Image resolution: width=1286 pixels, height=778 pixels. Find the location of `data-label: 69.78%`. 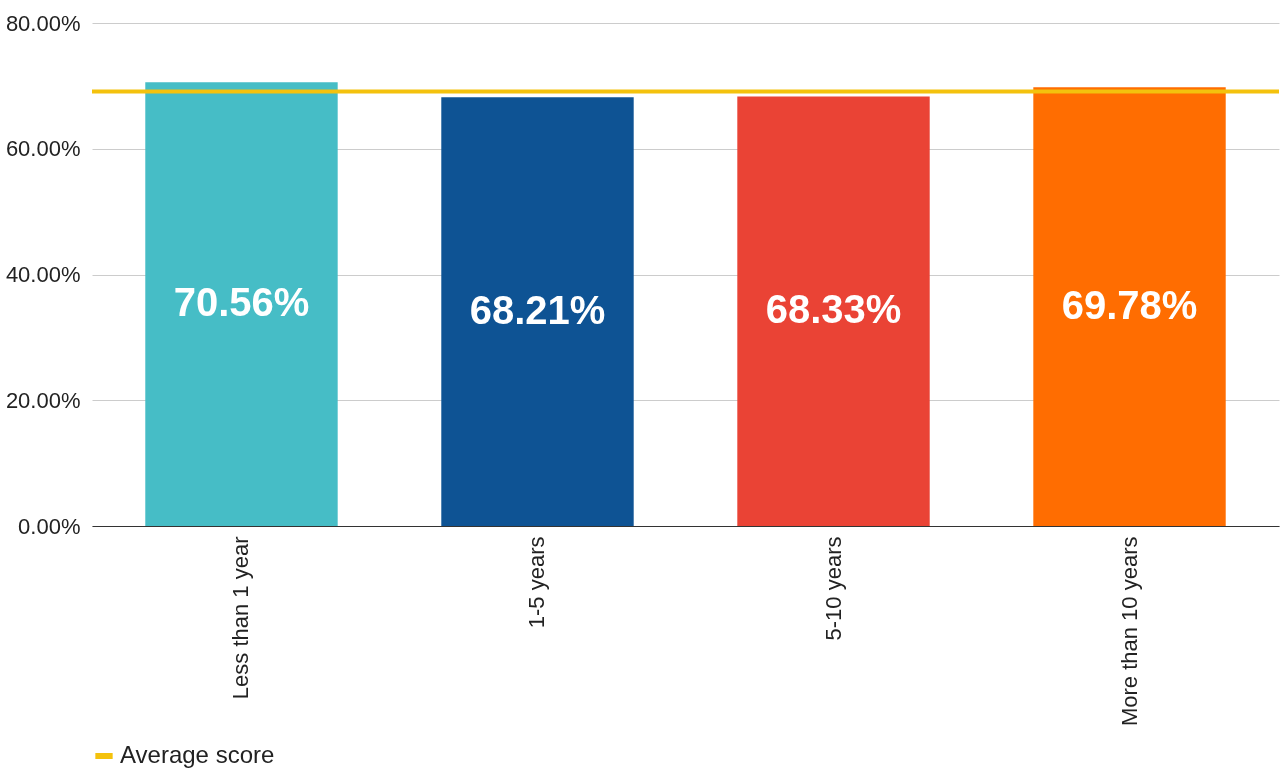

data-label: 69.78% is located at coordinates (1129, 304).